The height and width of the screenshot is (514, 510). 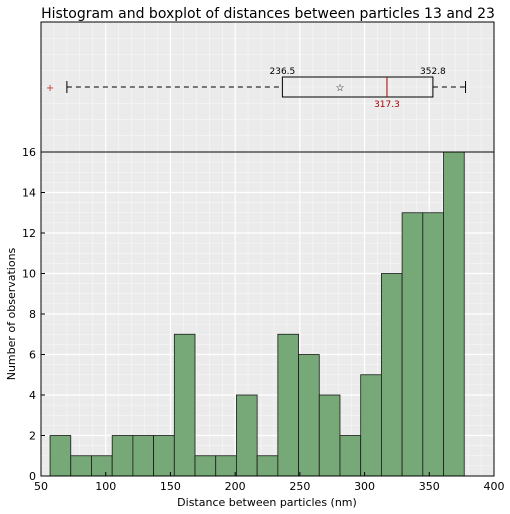 What do you see at coordinates (32, 436) in the screenshot?
I see `y-tick-label: 2` at bounding box center [32, 436].